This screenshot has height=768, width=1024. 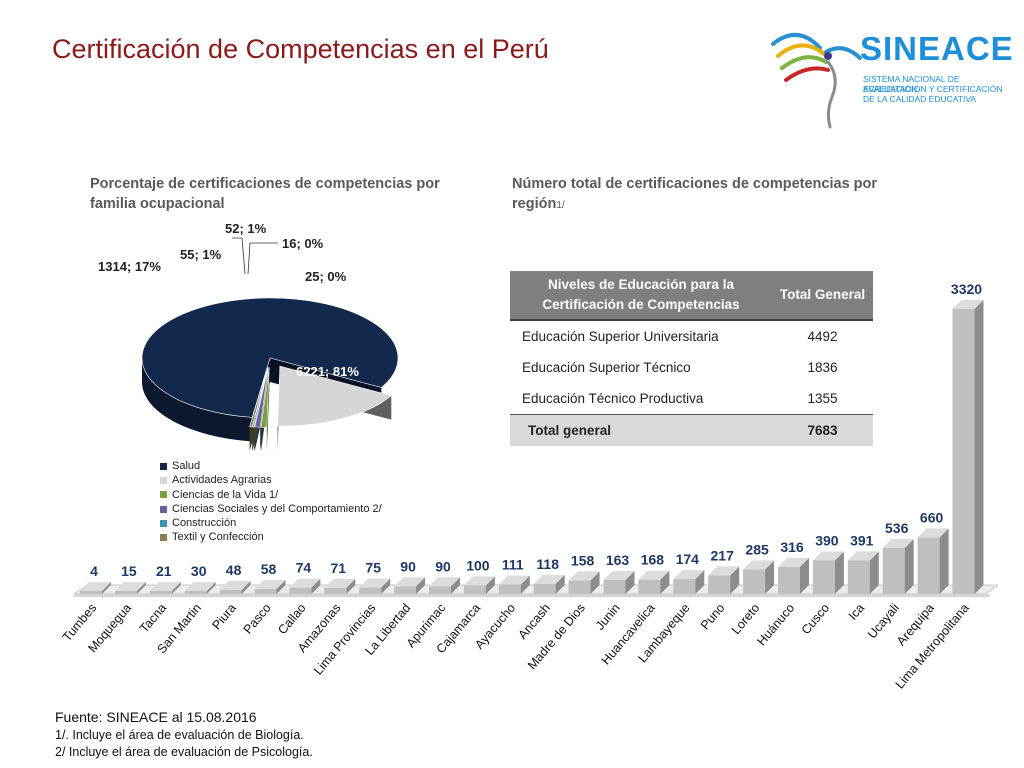 I want to click on table-cell-level: Educación Superior Técnico, so click(x=606, y=367).